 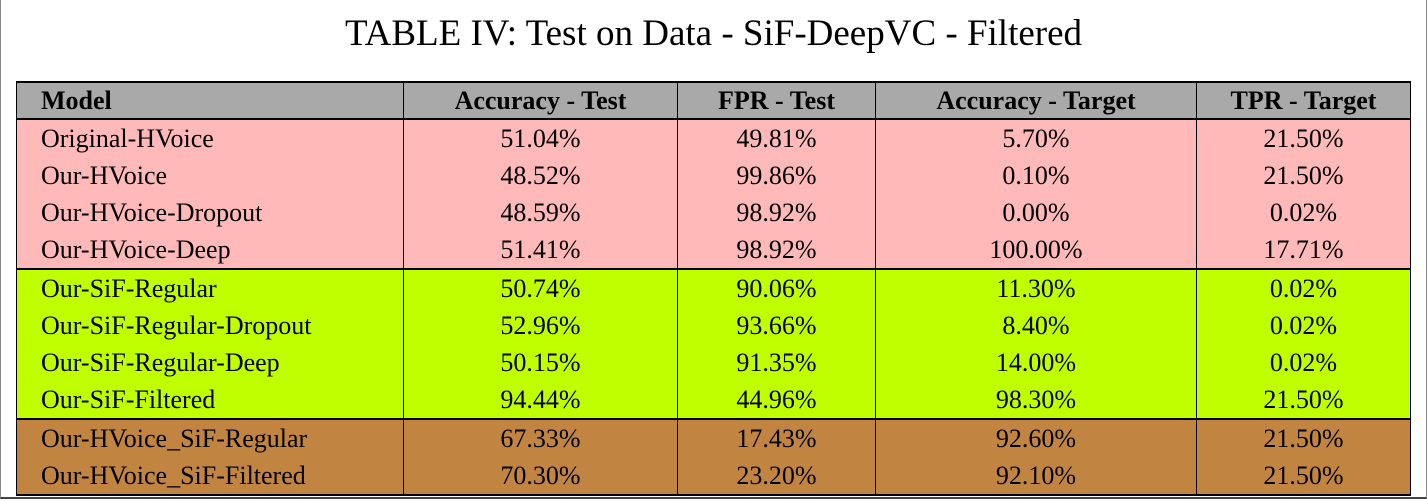 I want to click on cell-fpr-test: 44.96%, so click(x=776, y=400).